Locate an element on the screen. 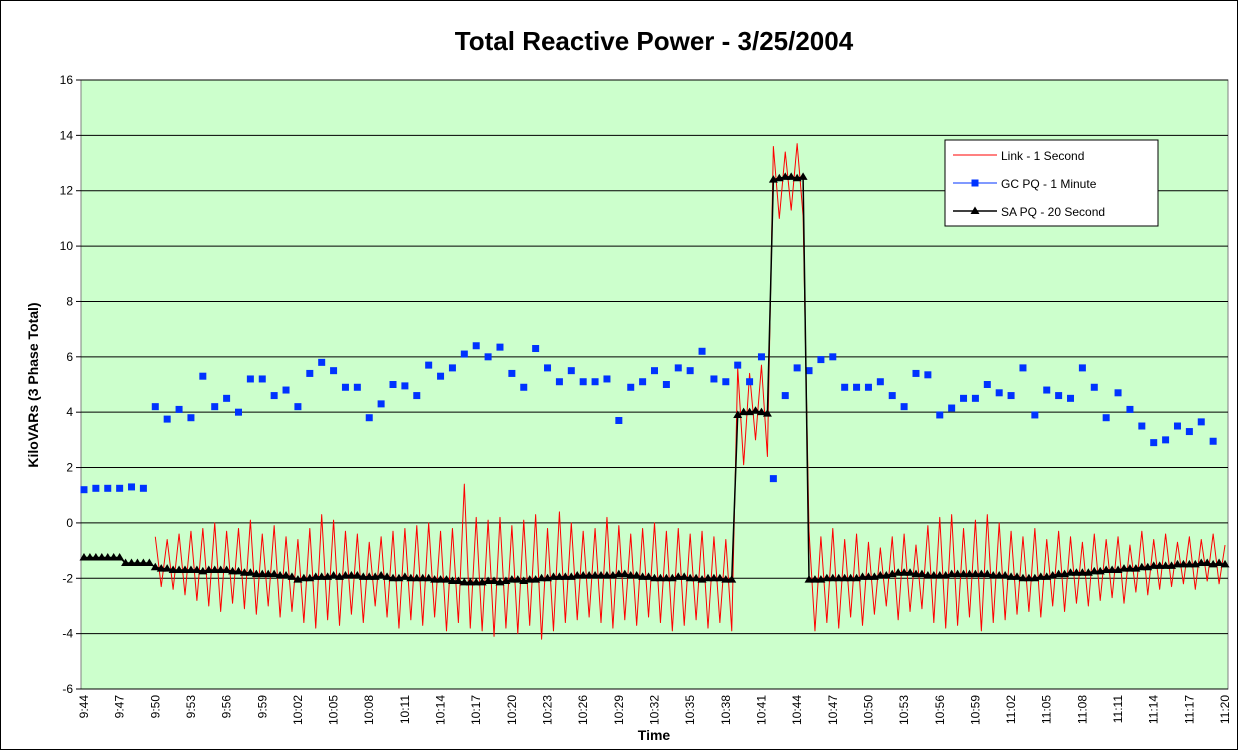 This screenshot has width=1238, height=750. legend-label: Link - 1 Second is located at coordinates (1042, 156).